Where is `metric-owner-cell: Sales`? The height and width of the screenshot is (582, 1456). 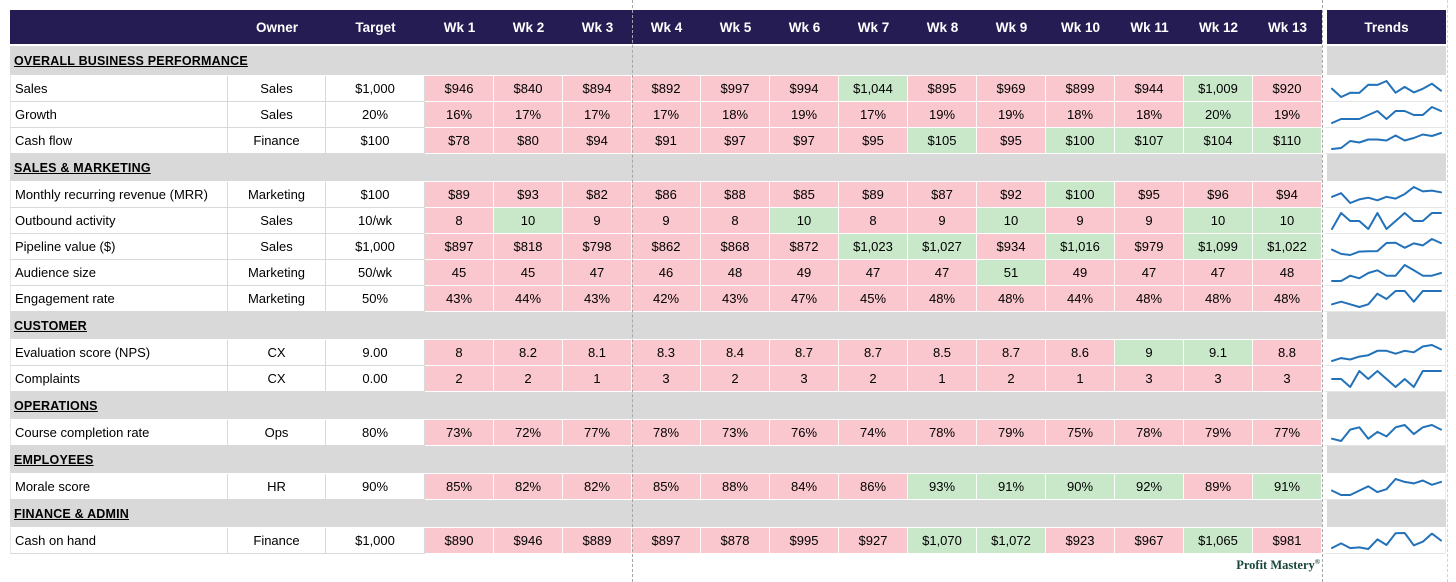
metric-owner-cell: Sales is located at coordinates (277, 247).